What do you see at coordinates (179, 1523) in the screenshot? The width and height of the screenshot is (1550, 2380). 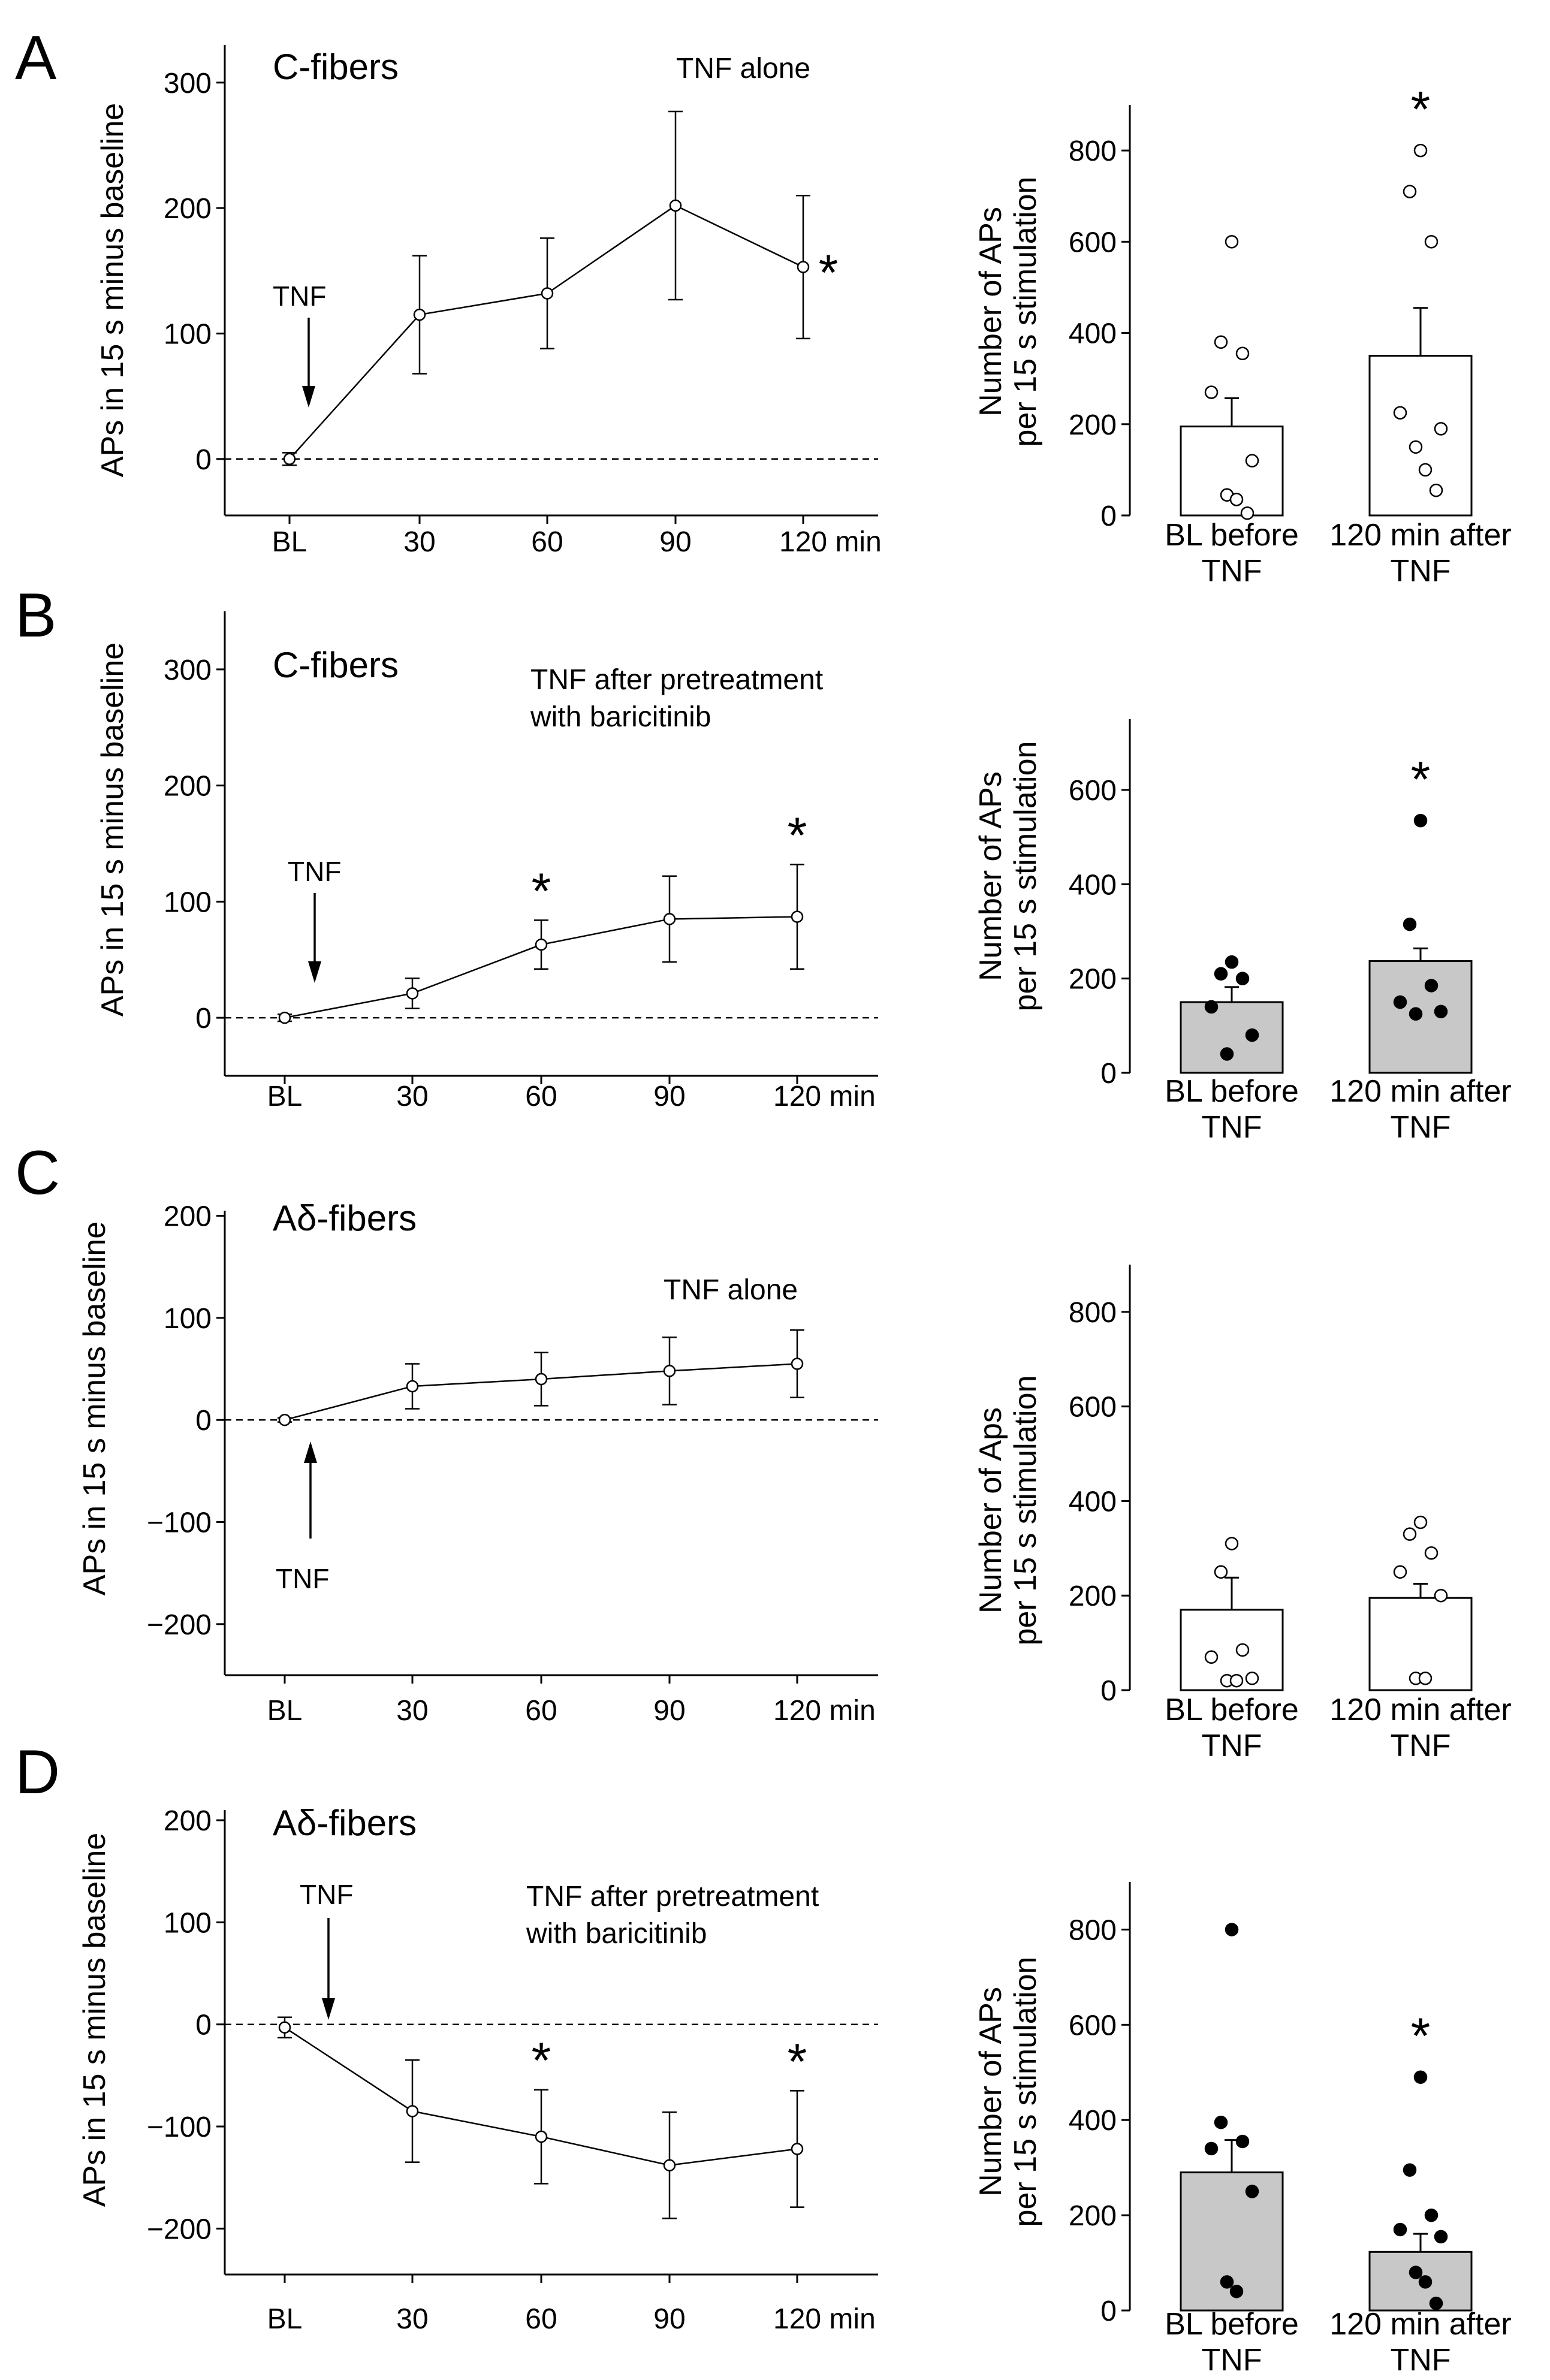 I see `y-tick-label: −100` at bounding box center [179, 1523].